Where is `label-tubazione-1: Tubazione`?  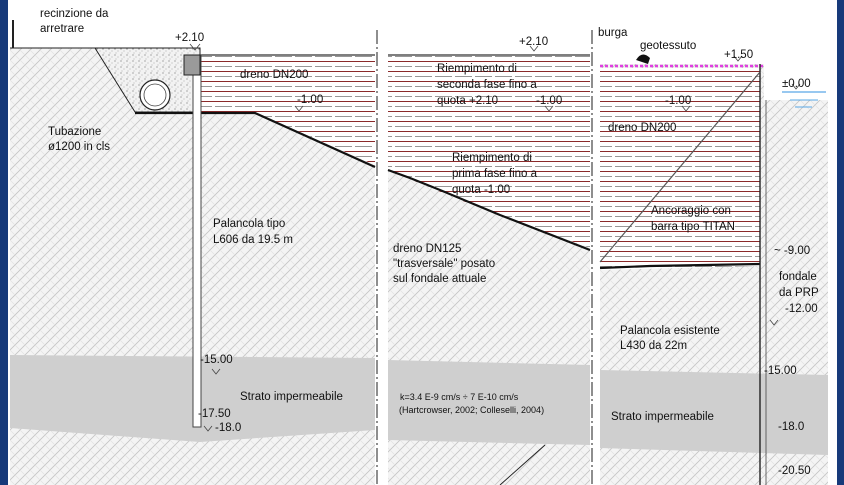 label-tubazione-1: Tubazione is located at coordinates (74, 132).